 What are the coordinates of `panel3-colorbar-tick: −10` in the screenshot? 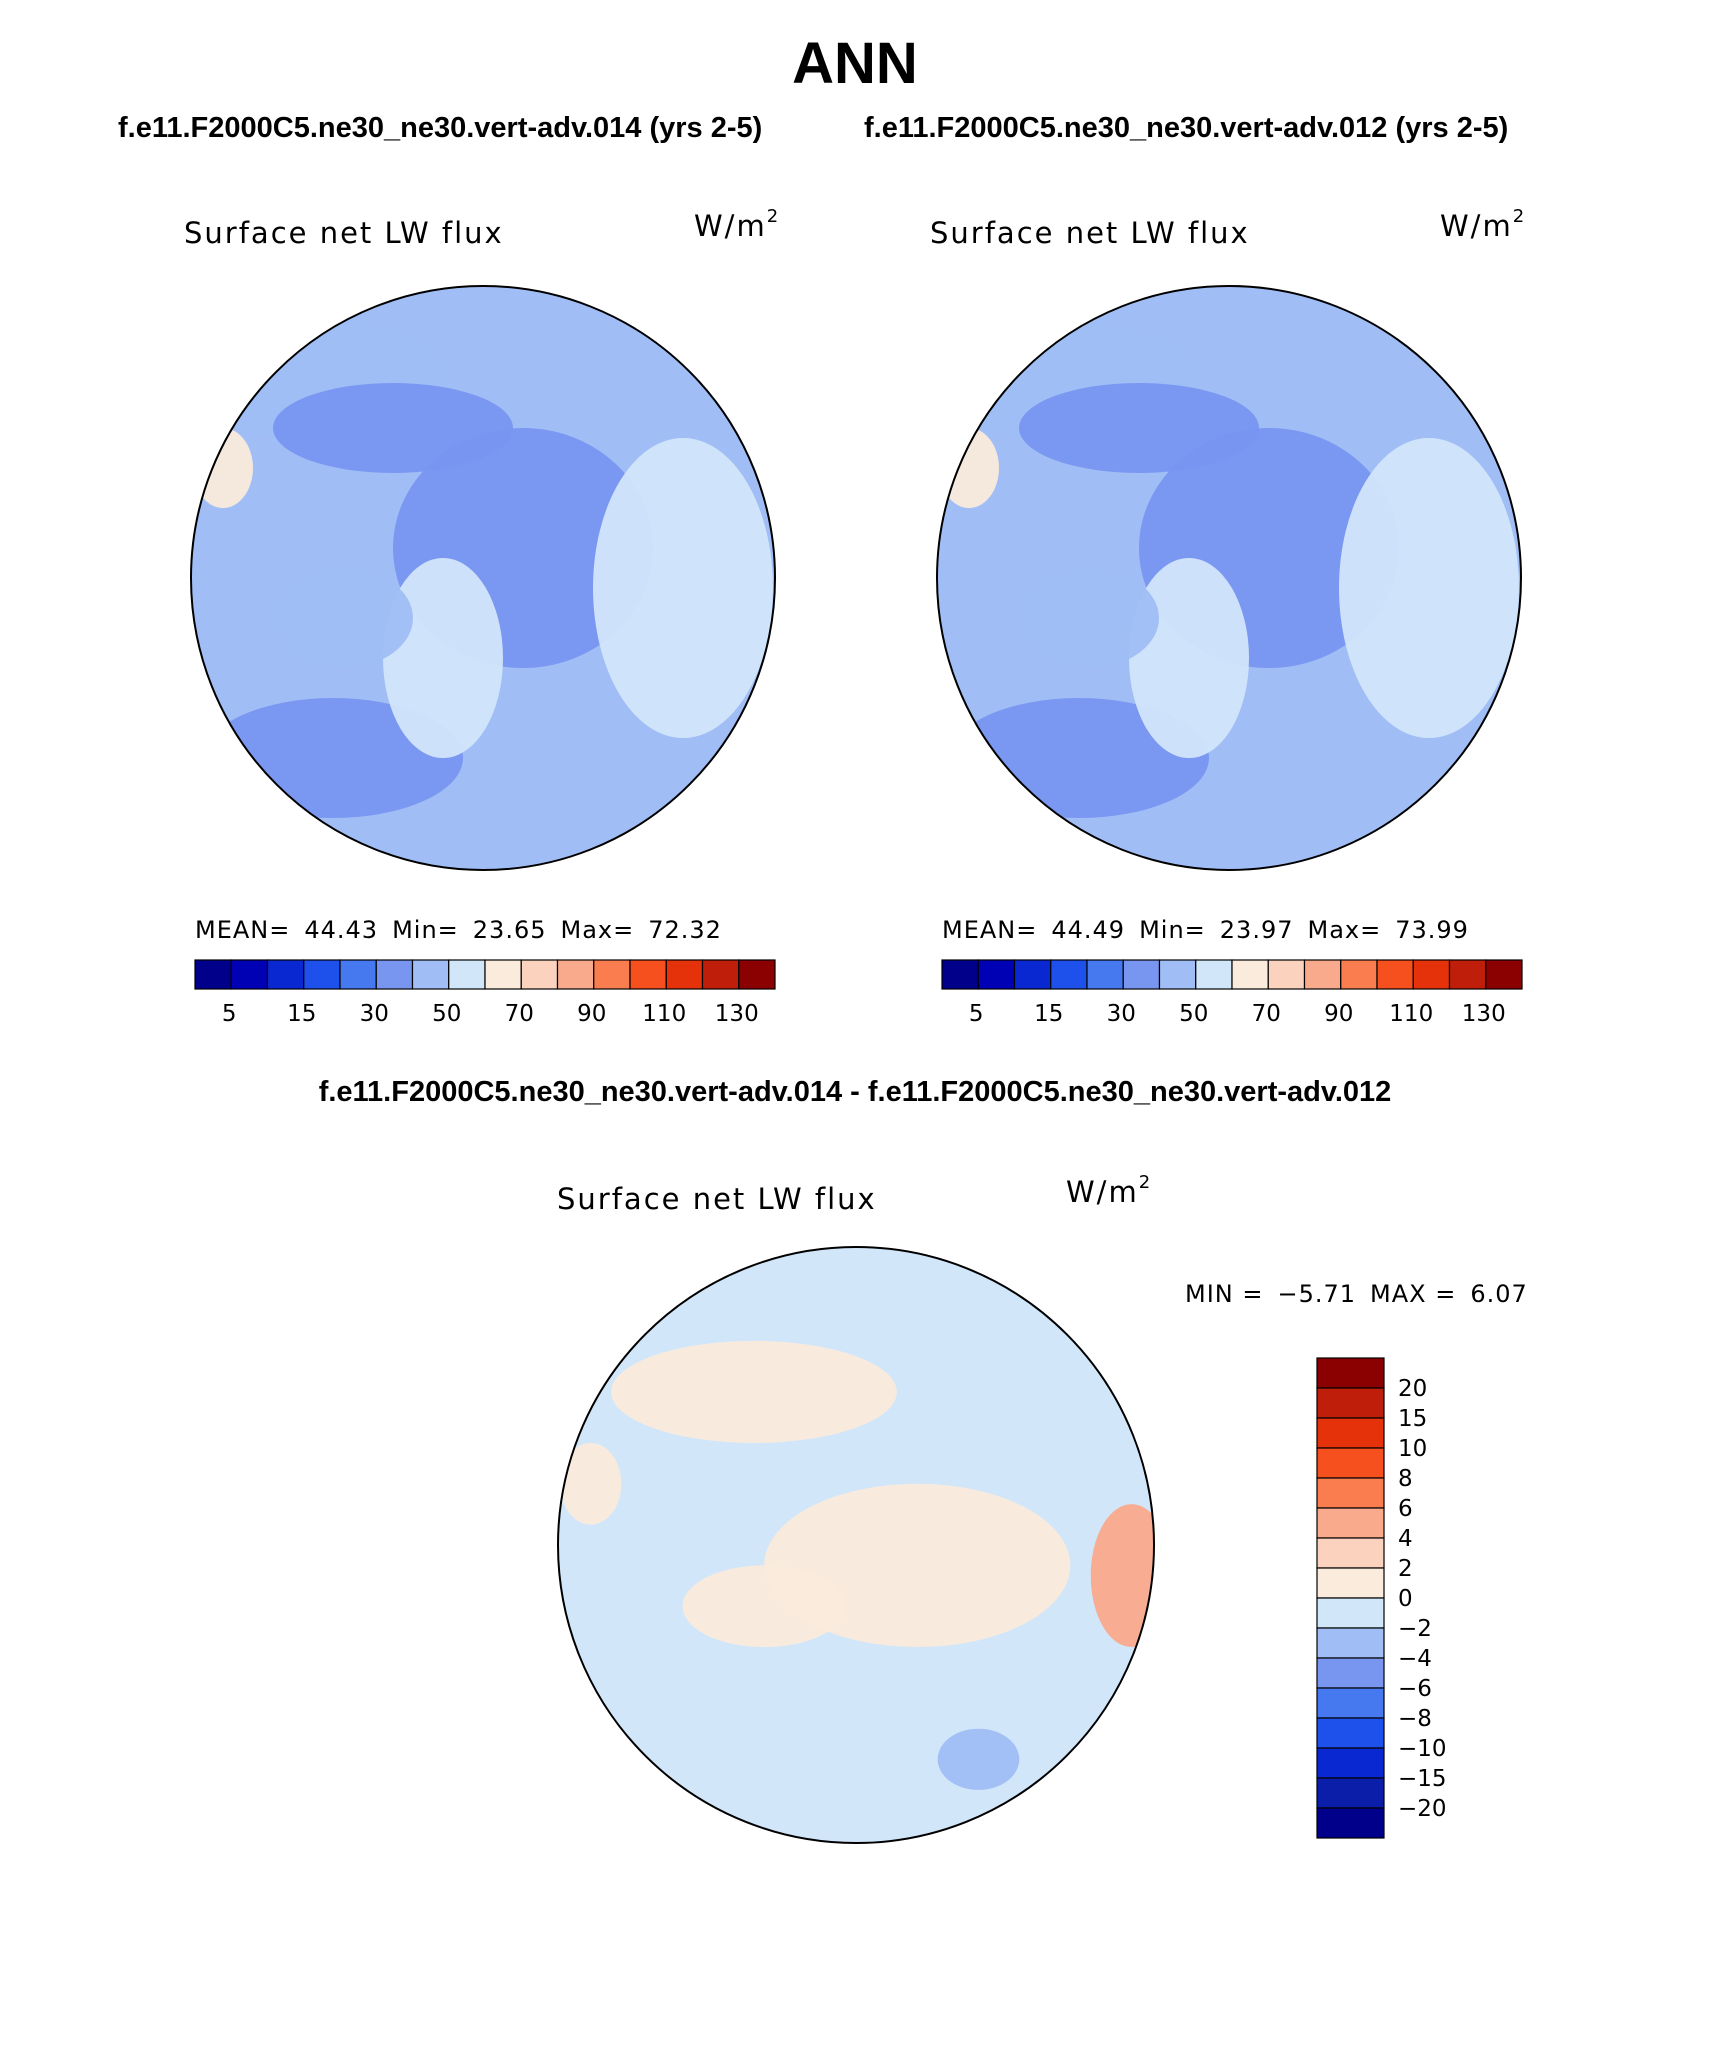 It's located at (1422, 1749).